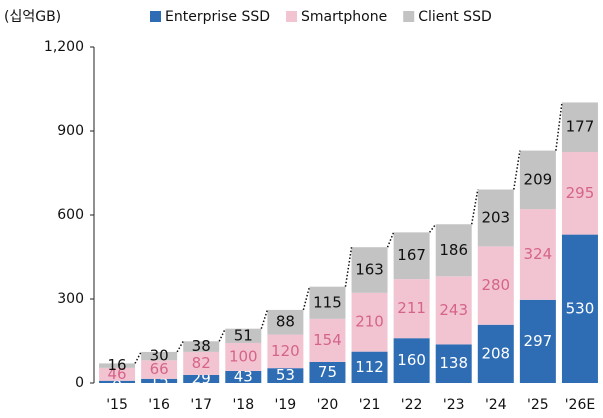 This screenshot has height=418, width=603. I want to click on value-label: 530, so click(580, 308).